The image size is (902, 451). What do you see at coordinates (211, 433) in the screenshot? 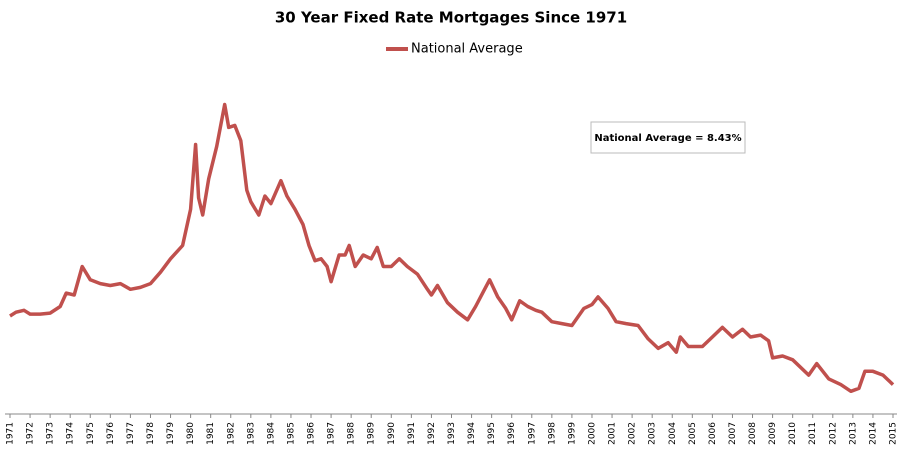
I see `x-tick-label: 1981` at bounding box center [211, 433].